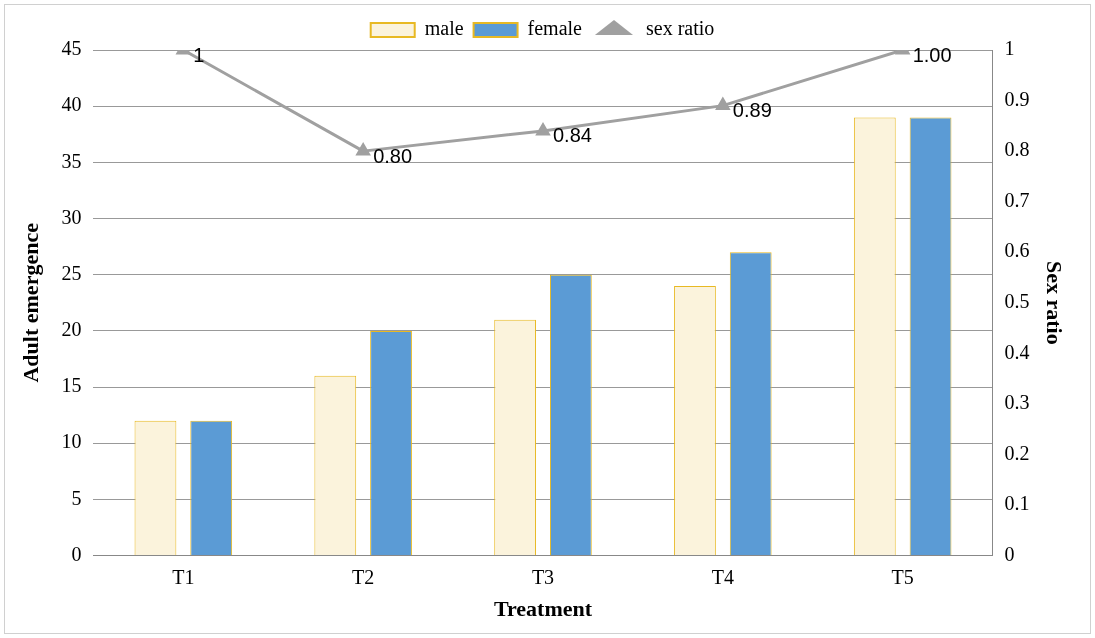  What do you see at coordinates (71, 104) in the screenshot?
I see `y-tick-label: 40` at bounding box center [71, 104].